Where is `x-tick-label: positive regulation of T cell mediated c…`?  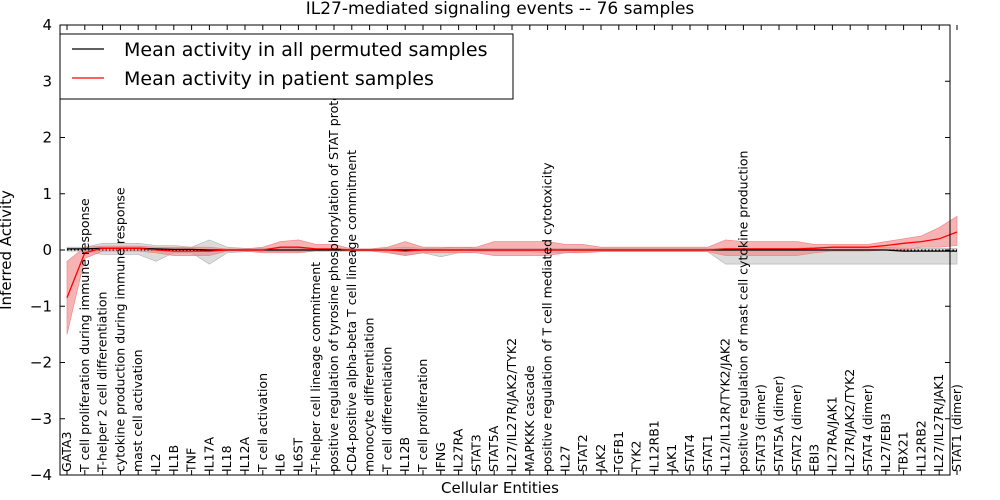
x-tick-label: positive regulation of T cell mediated c… is located at coordinates (547, 317).